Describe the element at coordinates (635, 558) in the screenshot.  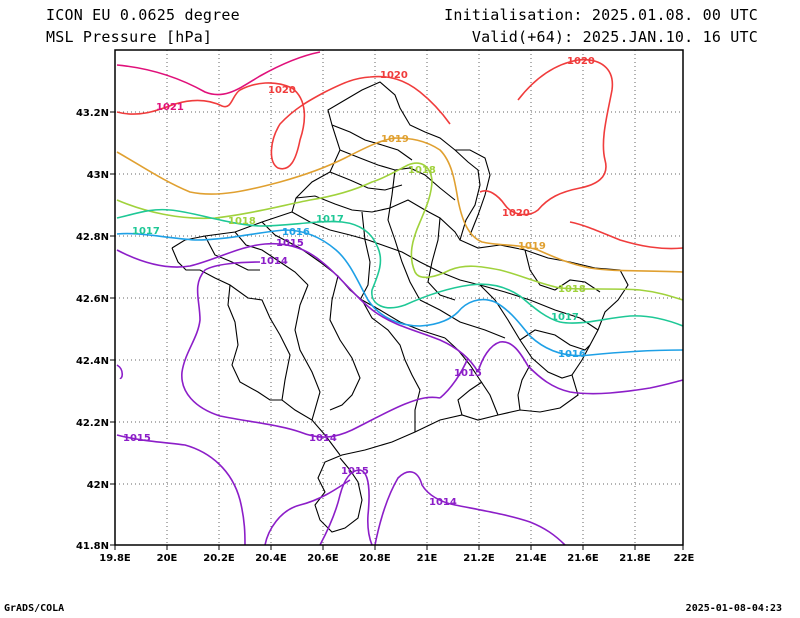
I see `lon-tick-label: 21.8E` at that location.